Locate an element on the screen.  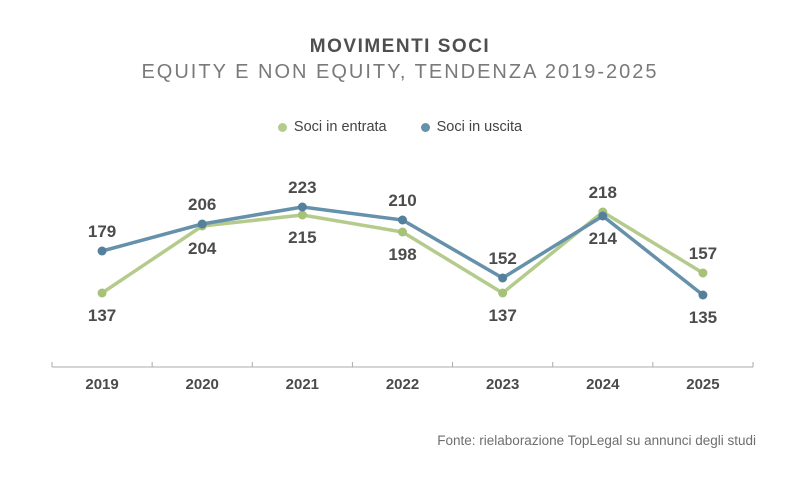
legend-label-uscita: Soci in uscita is located at coordinates (479, 127).